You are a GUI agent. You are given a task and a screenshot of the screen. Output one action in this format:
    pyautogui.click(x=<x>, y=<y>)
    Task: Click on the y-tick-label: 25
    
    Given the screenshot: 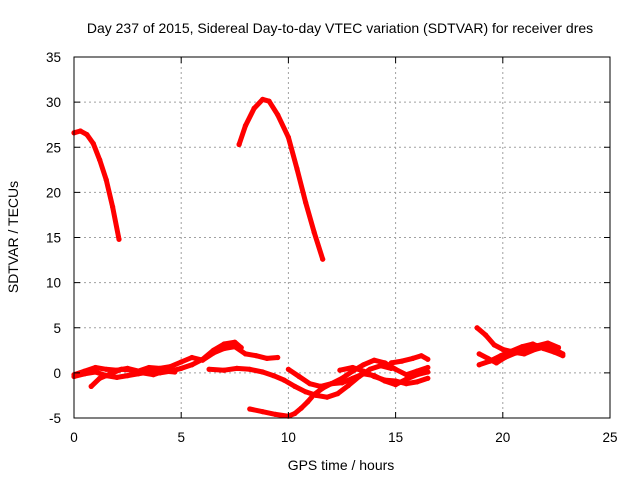 What is the action you would take?
    pyautogui.click(x=53, y=147)
    